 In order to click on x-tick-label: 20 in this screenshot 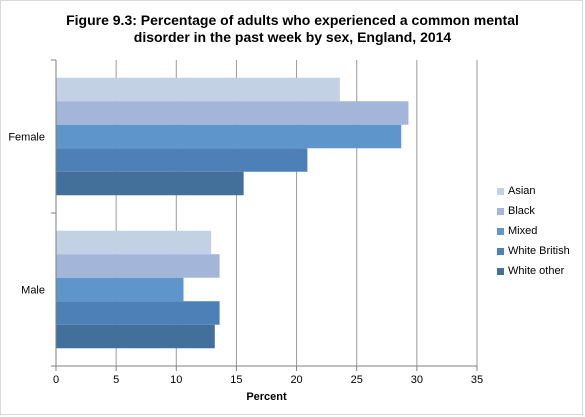, I will do `click(296, 380)`.